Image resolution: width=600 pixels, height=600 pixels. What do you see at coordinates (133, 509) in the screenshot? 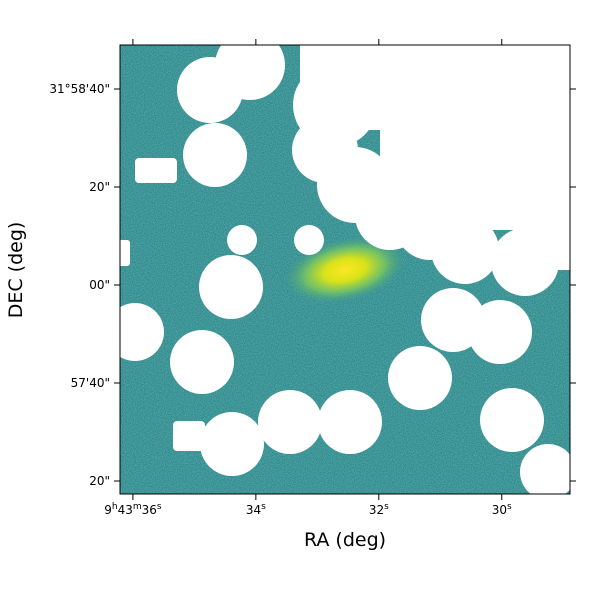
I see `x-tick-label: 9h43m36s` at bounding box center [133, 509].